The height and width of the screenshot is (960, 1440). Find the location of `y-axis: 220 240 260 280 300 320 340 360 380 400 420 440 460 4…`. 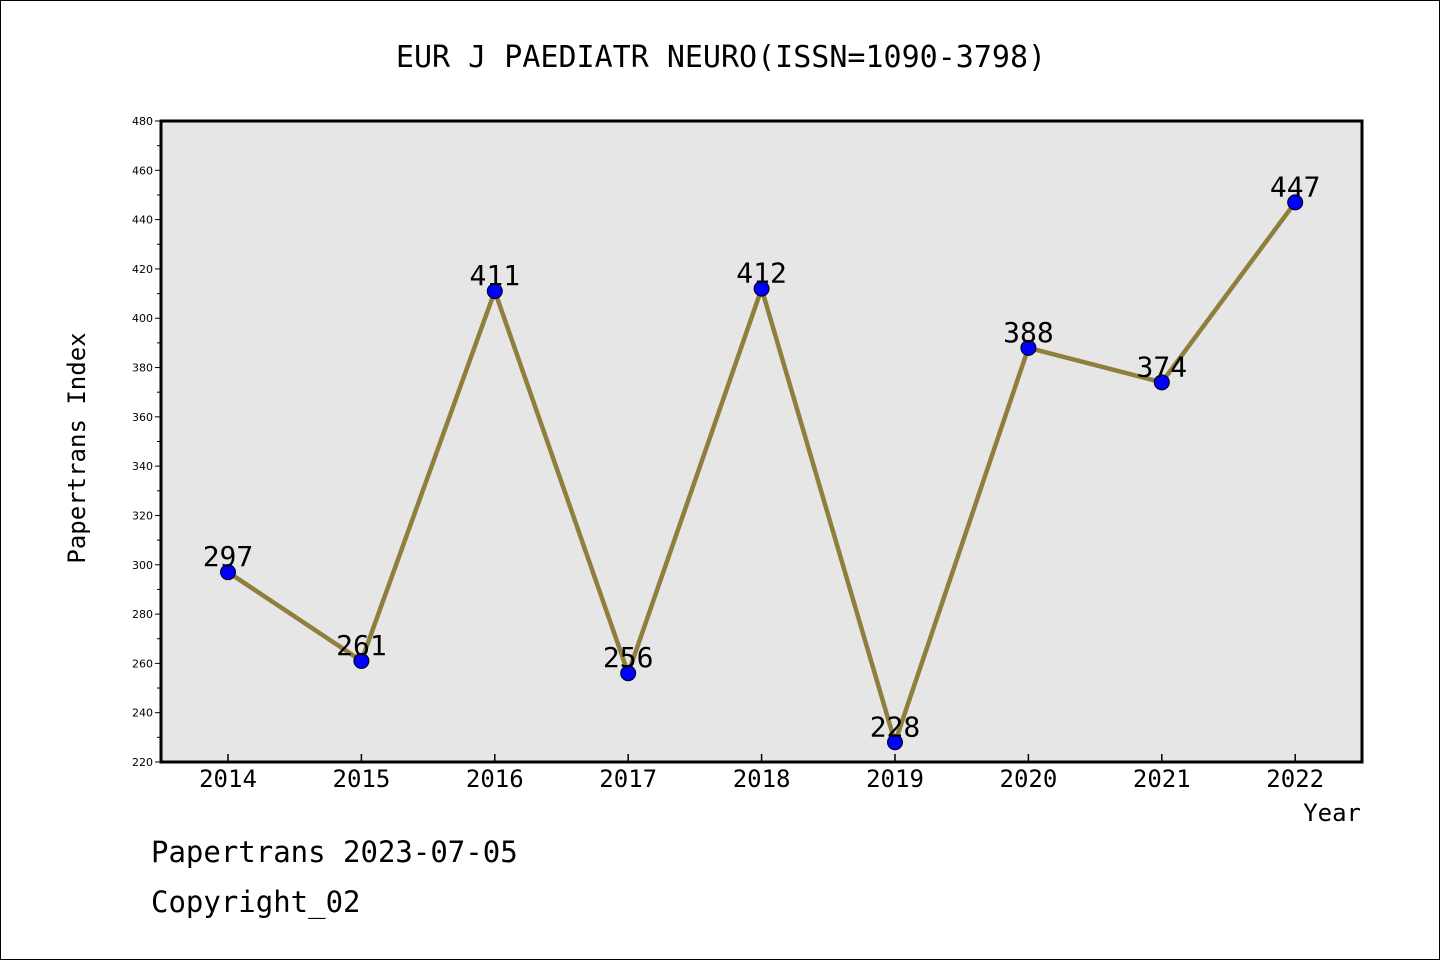

y-axis: 220 240 260 280 300 320 340 360 380 400 420 440 460 4… is located at coordinates (146, 442).